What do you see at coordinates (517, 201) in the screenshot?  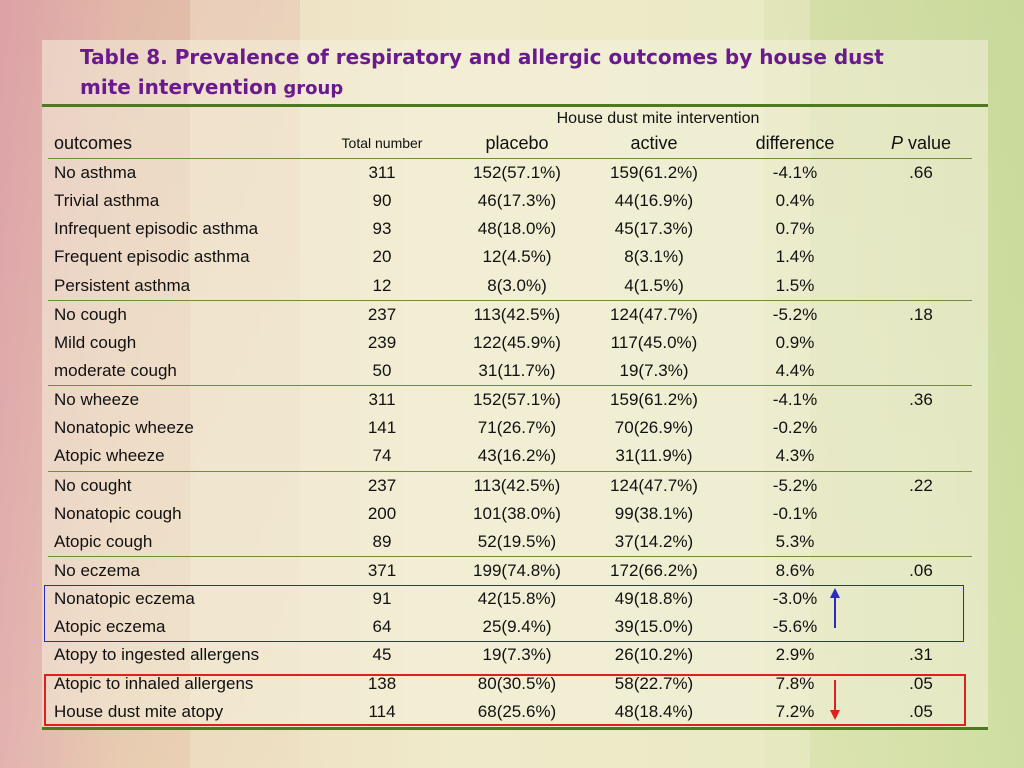 I see `cell-placebo: 46(17.3%)` at bounding box center [517, 201].